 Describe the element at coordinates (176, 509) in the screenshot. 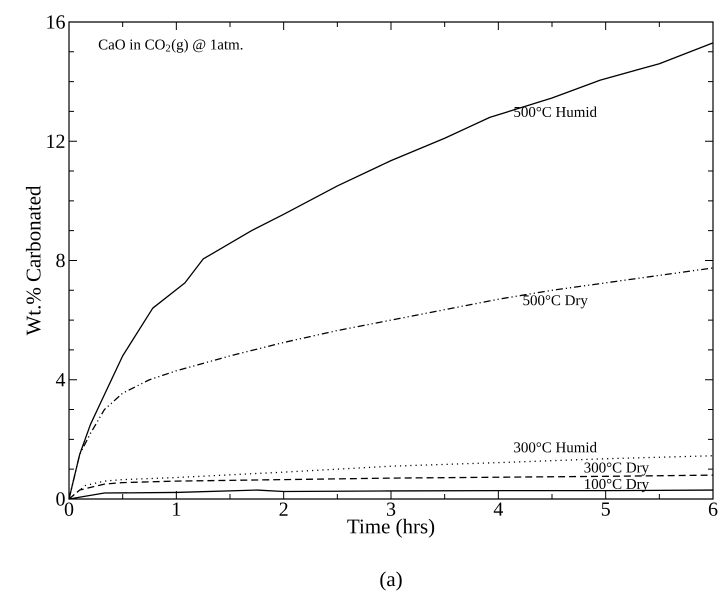

I see `x-tick-label: 1` at that location.